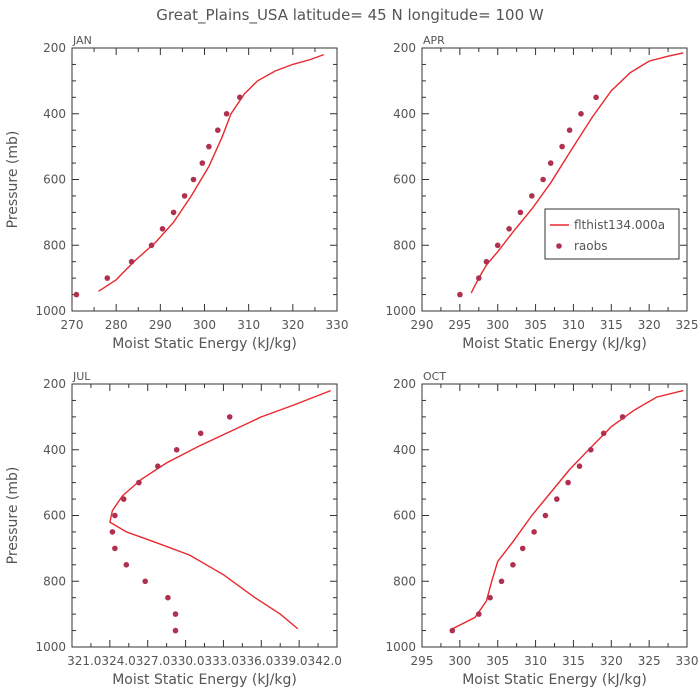 Image resolution: width=700 pixels, height=700 pixels. I want to click on panel-label: JUL, so click(81, 376).